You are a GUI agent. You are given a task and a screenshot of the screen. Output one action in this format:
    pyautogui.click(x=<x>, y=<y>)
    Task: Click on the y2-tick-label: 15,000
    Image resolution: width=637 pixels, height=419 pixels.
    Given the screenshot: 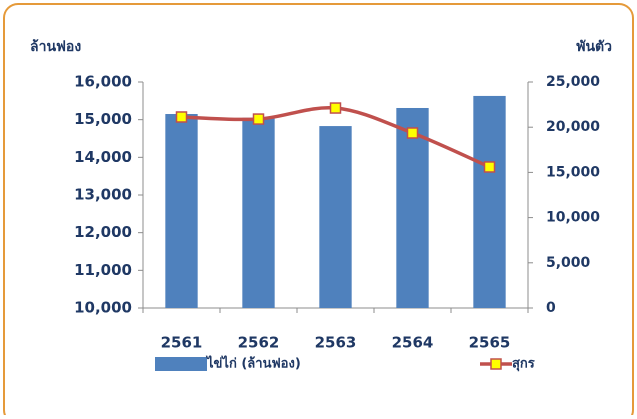 What is the action you would take?
    pyautogui.click(x=573, y=172)
    